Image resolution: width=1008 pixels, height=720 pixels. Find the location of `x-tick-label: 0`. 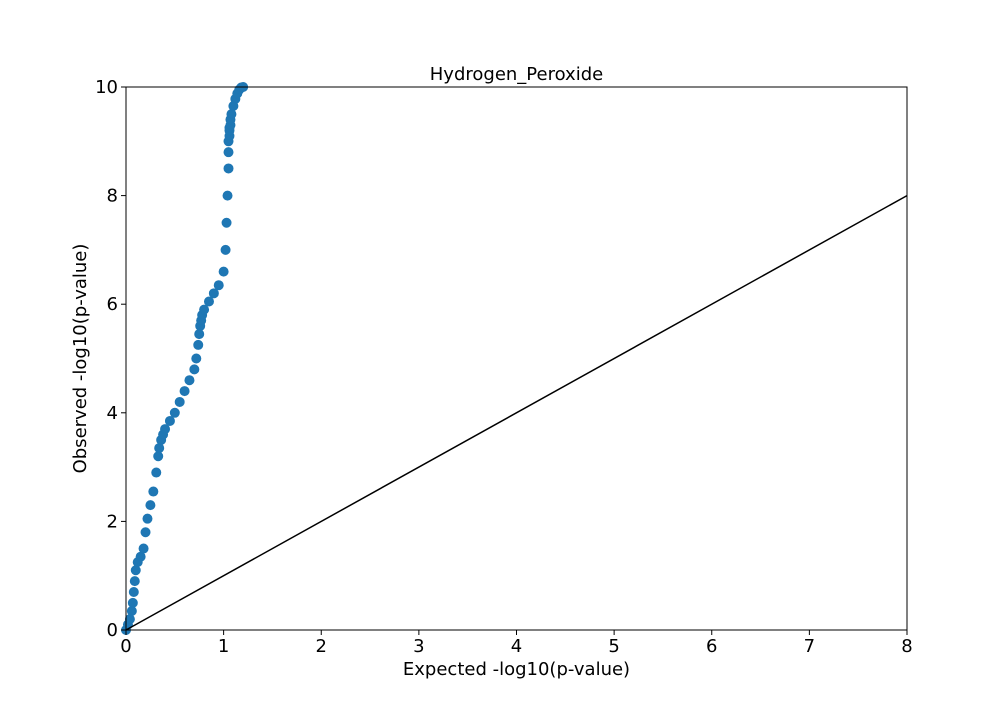

x-tick-label: 0 is located at coordinates (125, 646).